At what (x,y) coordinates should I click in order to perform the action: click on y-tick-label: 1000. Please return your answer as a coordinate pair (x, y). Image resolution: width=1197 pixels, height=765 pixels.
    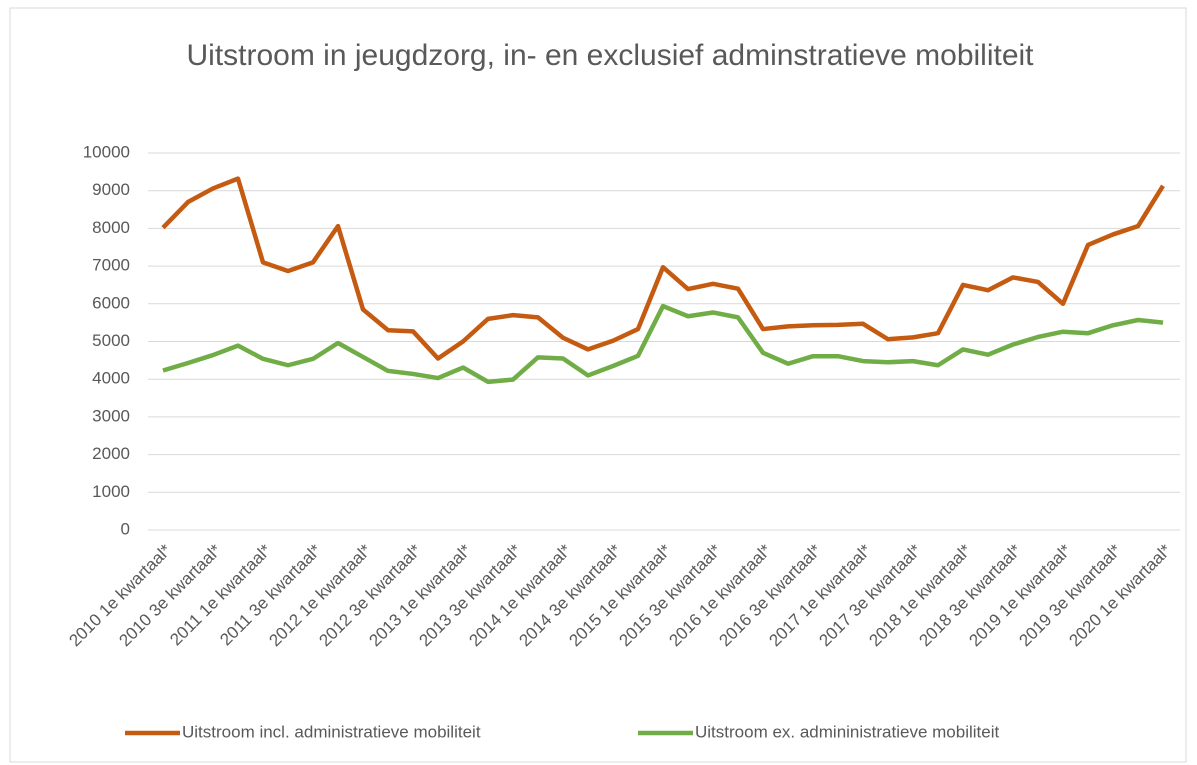
    Looking at the image, I should click on (111, 491).